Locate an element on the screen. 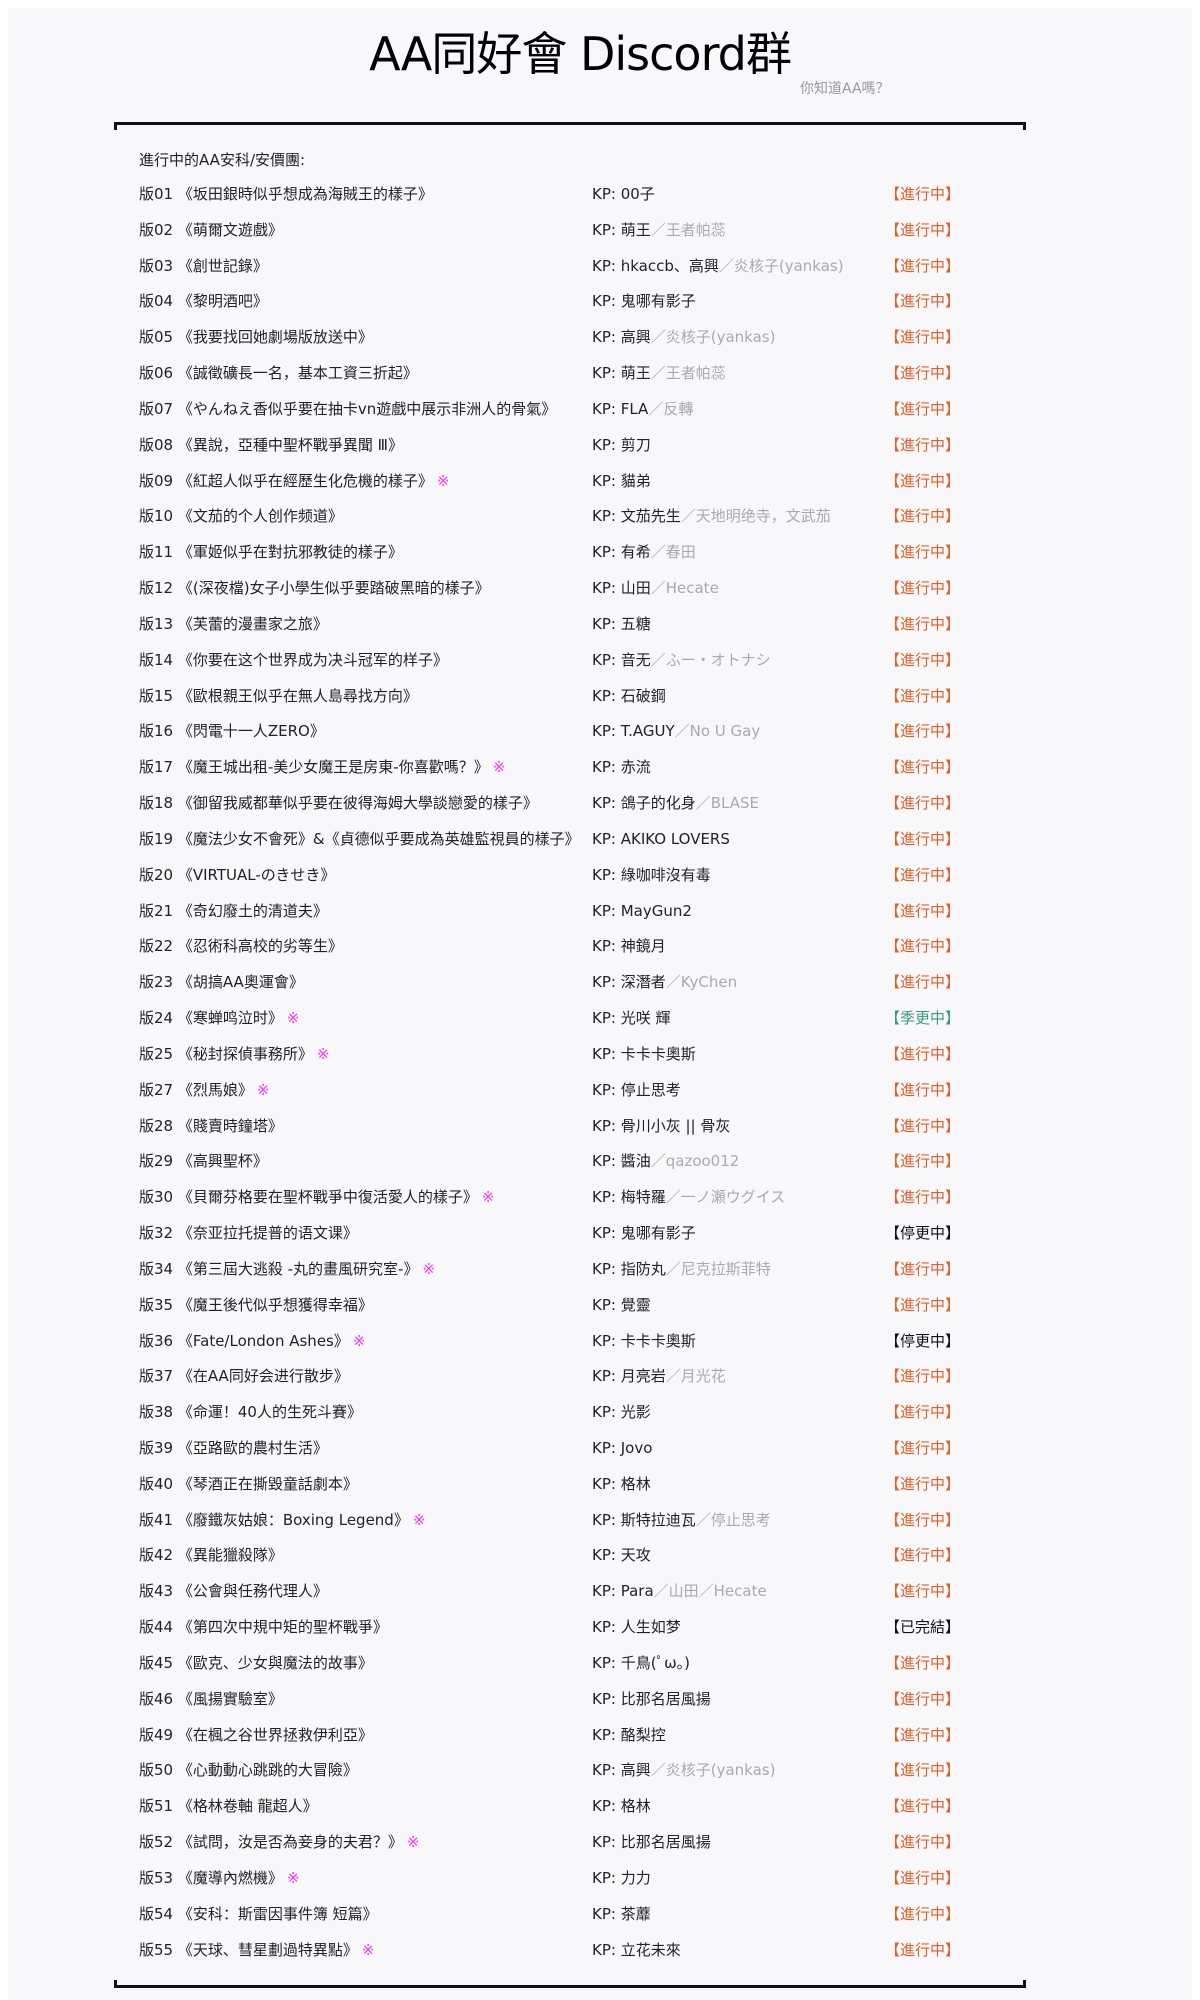 This screenshot has height=2000, width=1200. session-name: 版30 《貝爾芬格要在聖杯戰爭中復活愛人的樣子》 ※ is located at coordinates (316, 1197).